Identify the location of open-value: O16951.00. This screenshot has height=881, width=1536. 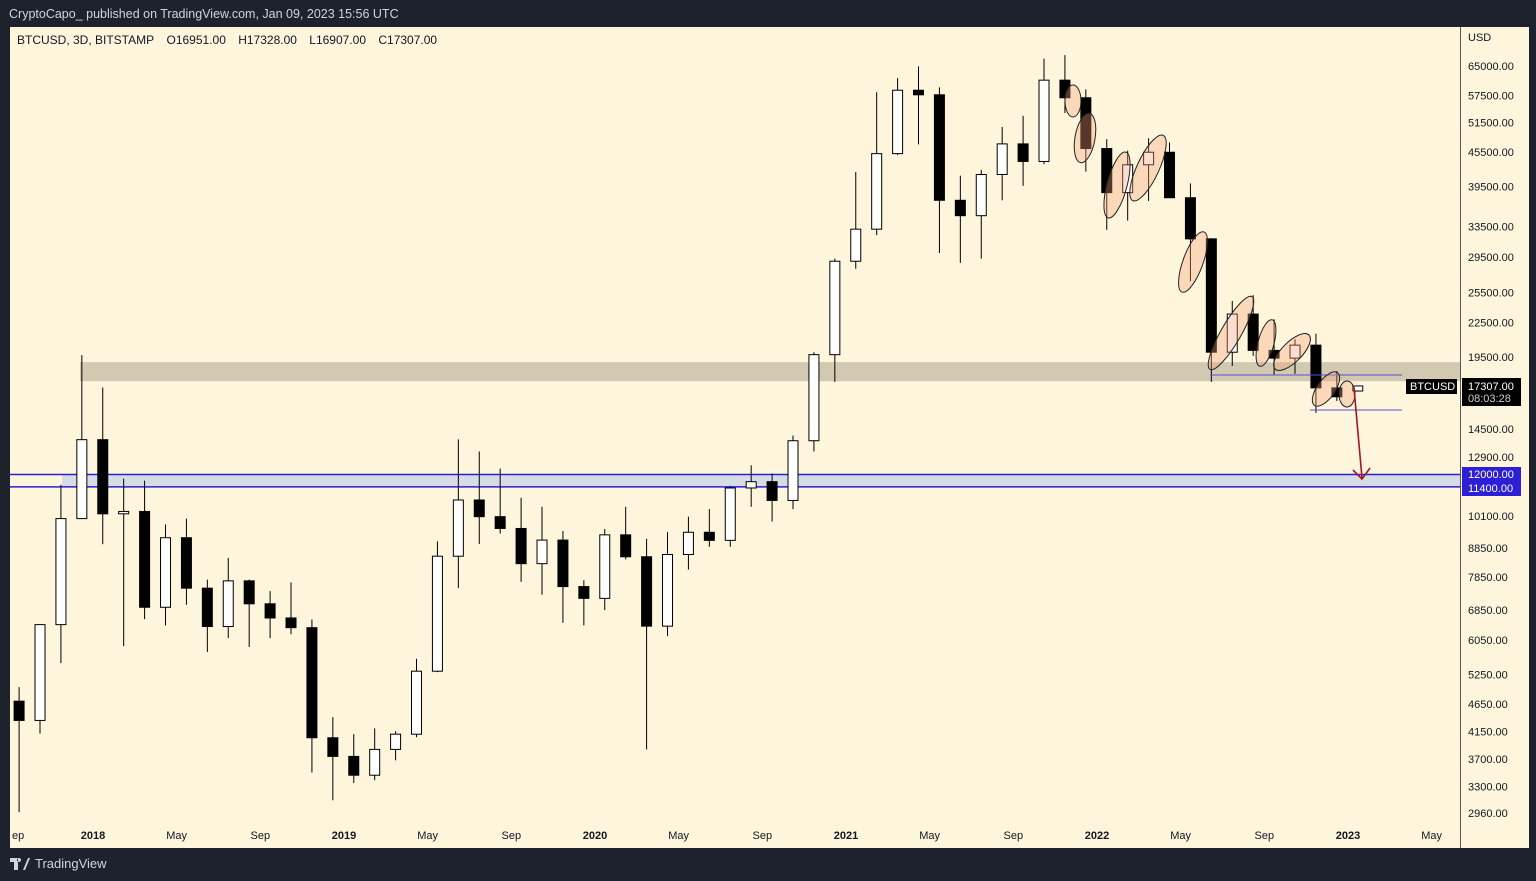
(196, 40).